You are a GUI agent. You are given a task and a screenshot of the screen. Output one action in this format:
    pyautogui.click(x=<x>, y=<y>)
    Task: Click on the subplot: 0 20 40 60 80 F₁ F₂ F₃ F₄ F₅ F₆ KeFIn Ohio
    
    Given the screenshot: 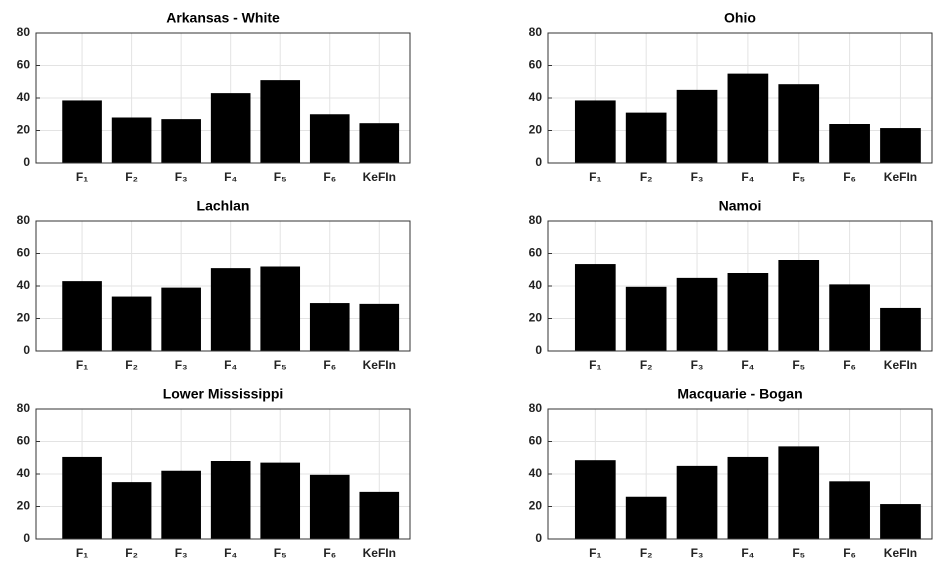 What is the action you would take?
    pyautogui.click(x=731, y=97)
    